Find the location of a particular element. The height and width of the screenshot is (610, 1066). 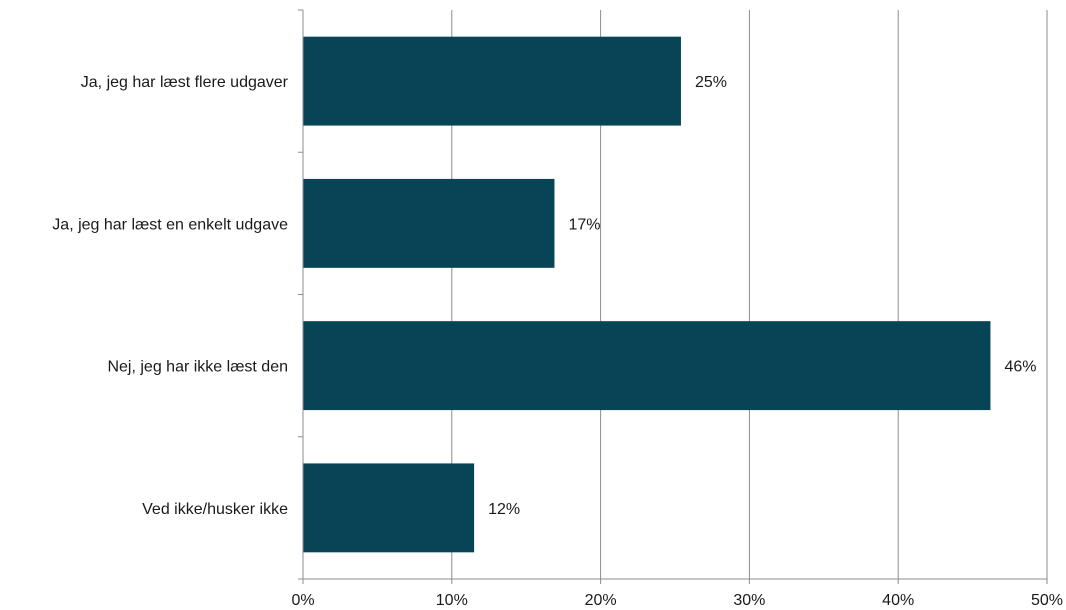

x-tick-label: 30% is located at coordinates (749, 600).